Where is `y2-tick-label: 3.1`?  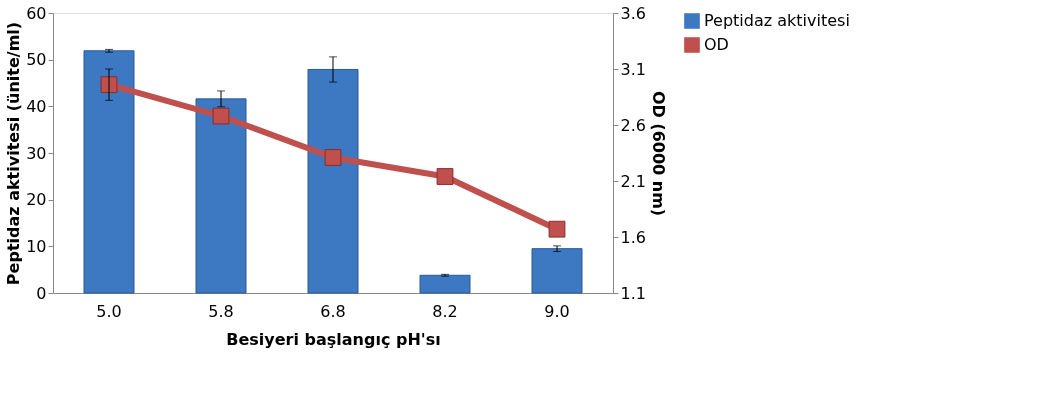 y2-tick-label: 3.1 is located at coordinates (633, 69).